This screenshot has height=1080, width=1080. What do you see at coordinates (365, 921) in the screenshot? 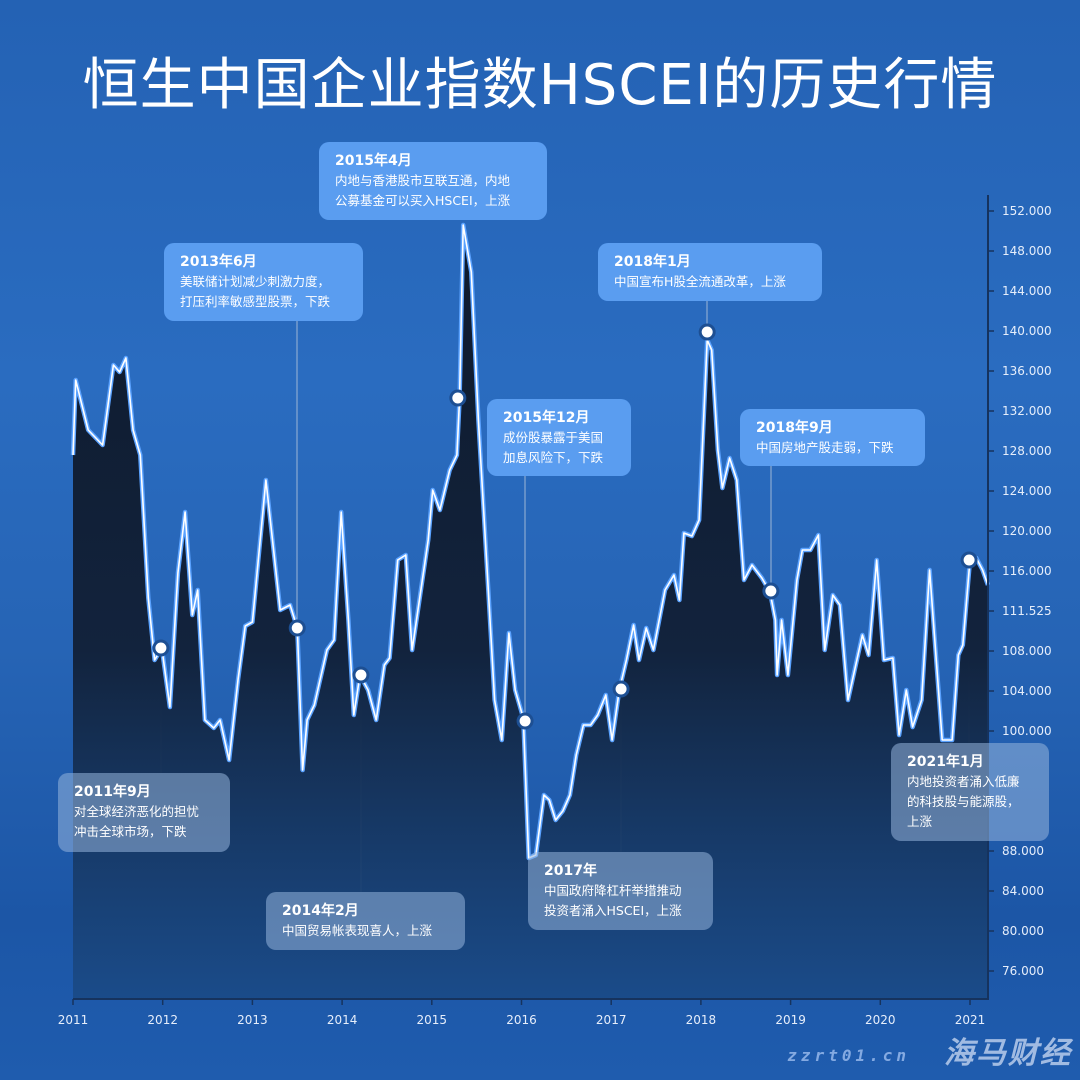
I see `annotation-2014-02: 2014年2月 中国贸易帐表现喜人，上涨` at bounding box center [365, 921].